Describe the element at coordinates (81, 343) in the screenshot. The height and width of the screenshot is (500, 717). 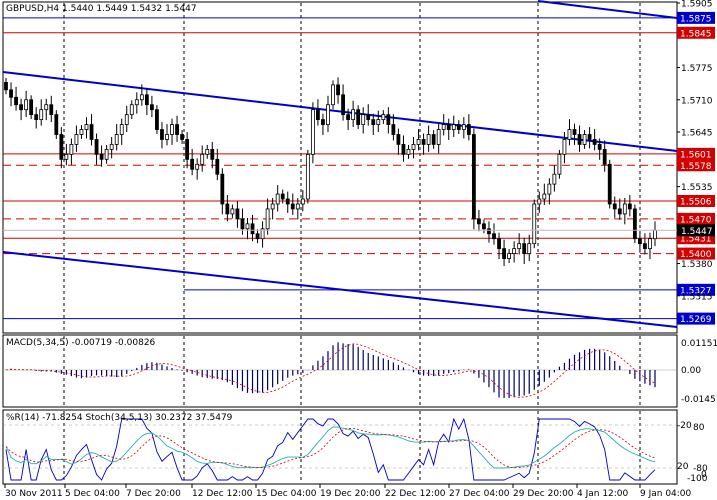
I see `macd-header: MACD(5,34,5) -0.00719 -0.00826` at that location.